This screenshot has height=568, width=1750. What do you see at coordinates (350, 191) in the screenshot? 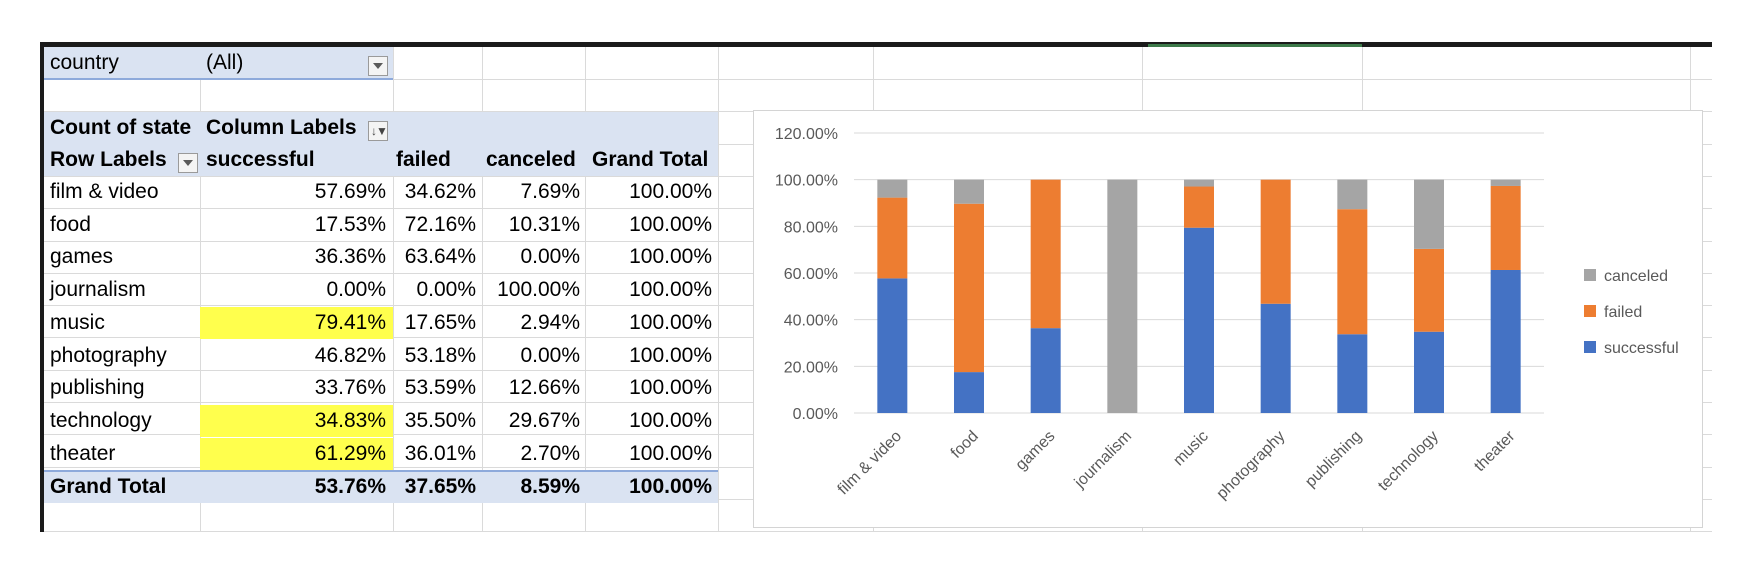
I see `cell-successful: 57.69%` at bounding box center [350, 191].